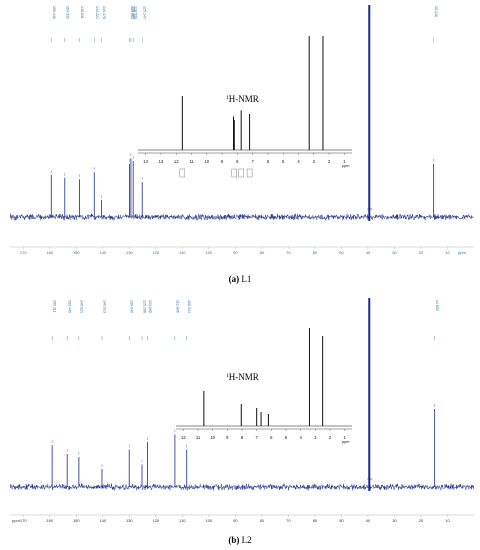 Image resolution: width=480 pixels, height=550 pixels. What do you see at coordinates (145, 12) in the screenshot?
I see `peak-label-125.147: 125.147` at bounding box center [145, 12].